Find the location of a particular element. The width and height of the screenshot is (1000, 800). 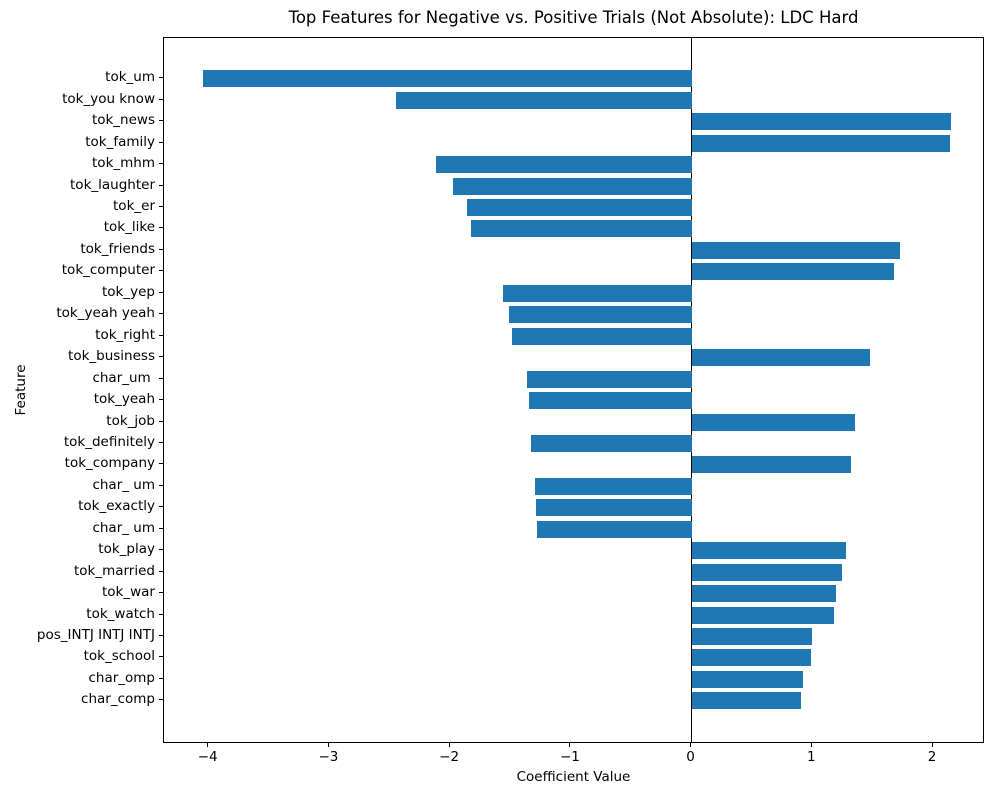

y-tick-label: tok_family is located at coordinates (120, 141).